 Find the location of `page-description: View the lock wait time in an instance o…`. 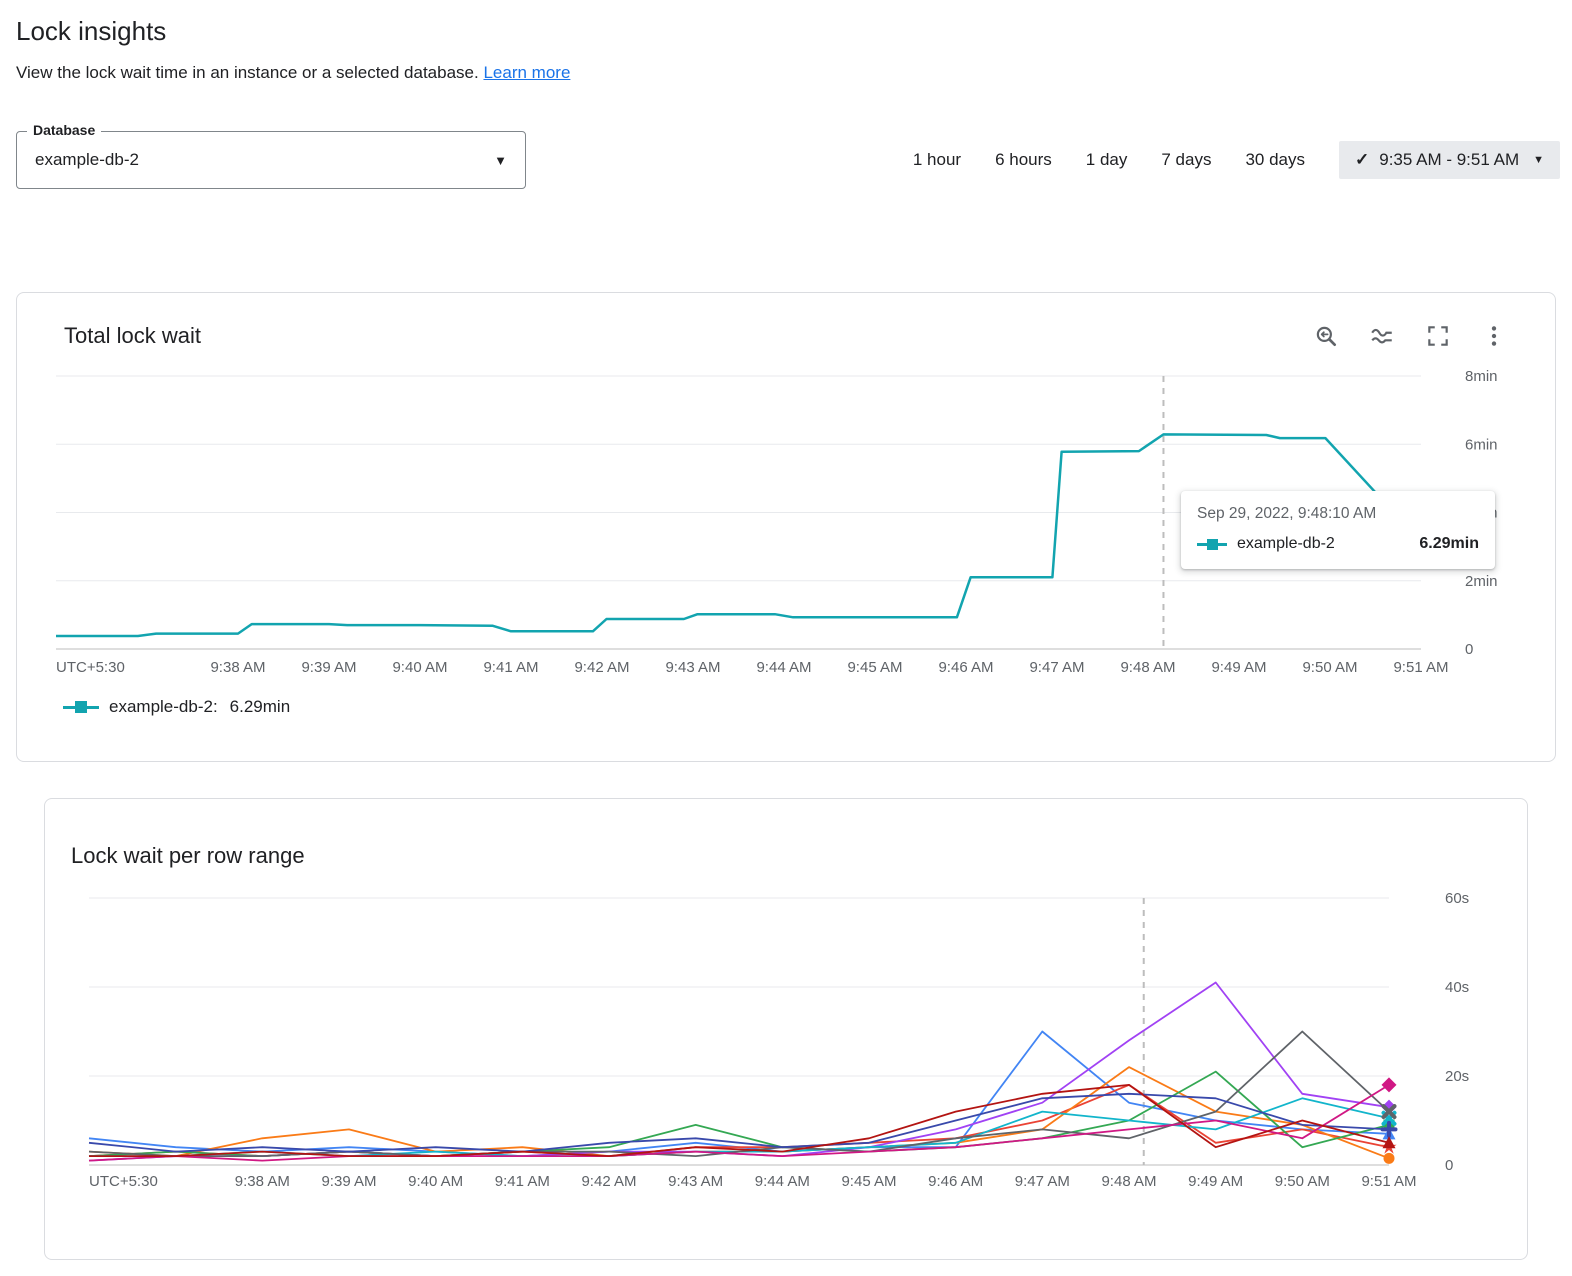

page-description: View the lock wait time in an instance o… is located at coordinates (794, 73).